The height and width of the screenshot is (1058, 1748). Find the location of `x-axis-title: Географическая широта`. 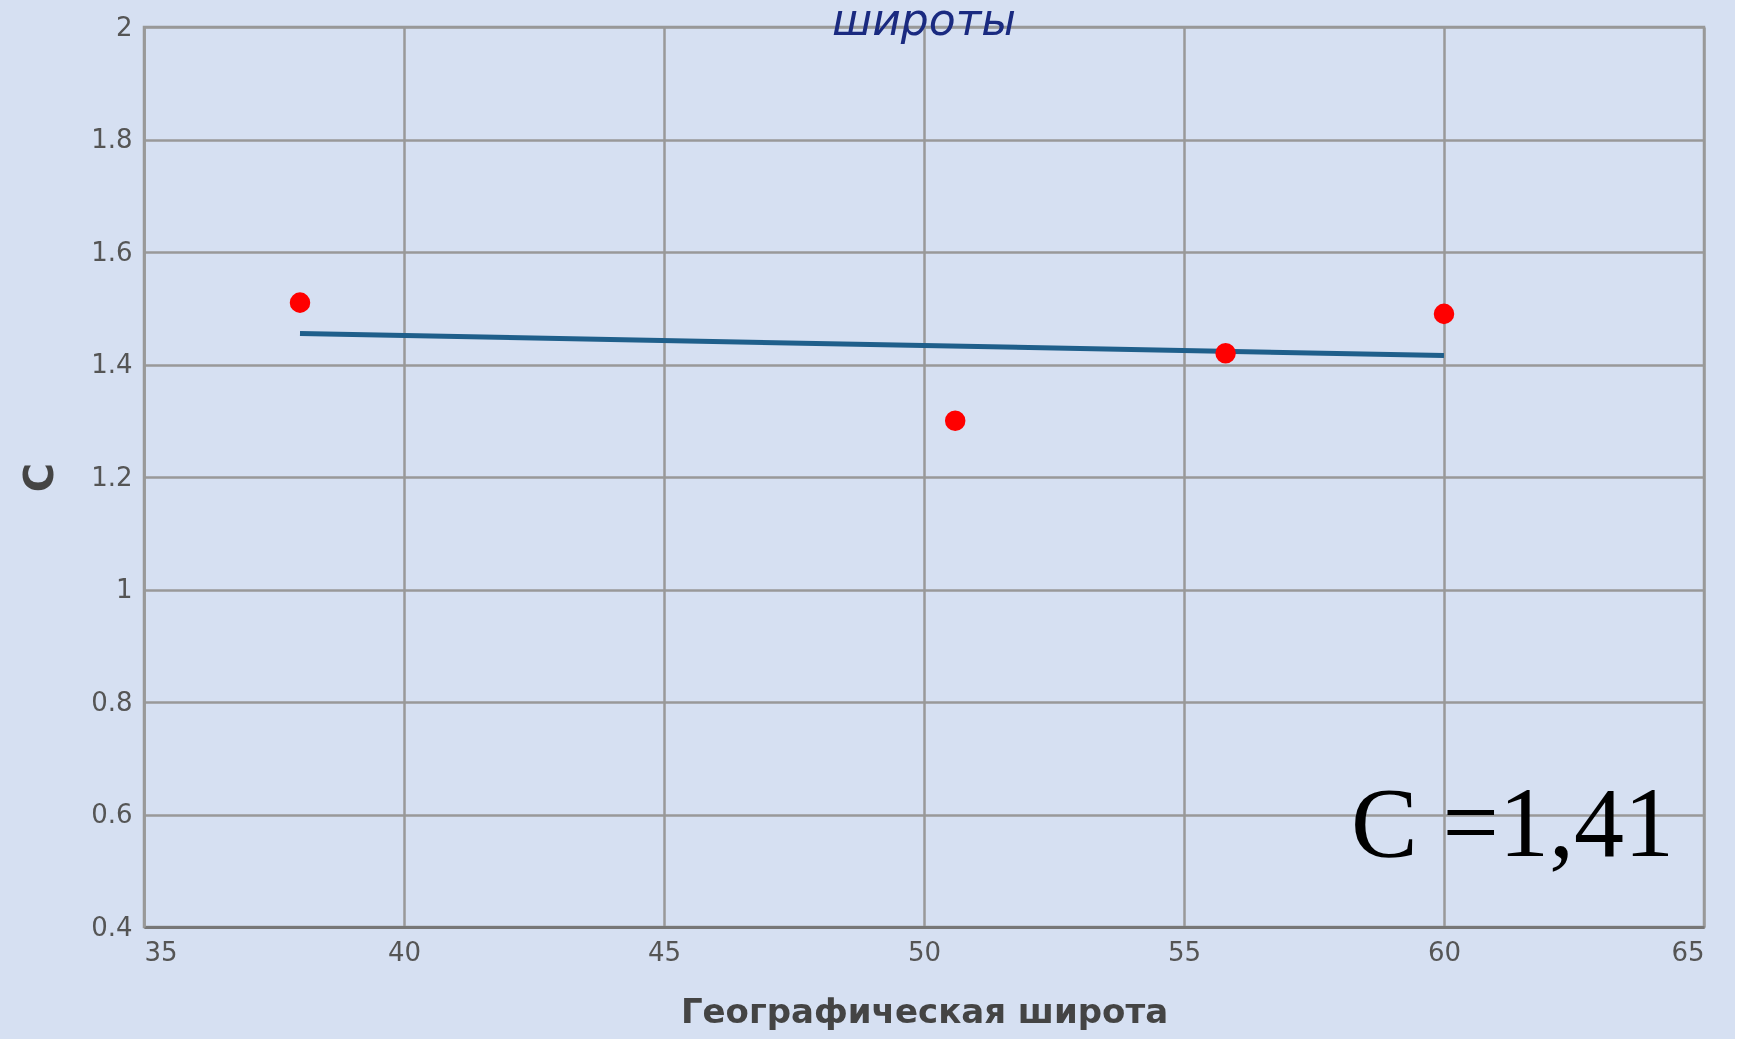

x-axis-title: Географическая широта is located at coordinates (924, 1010).